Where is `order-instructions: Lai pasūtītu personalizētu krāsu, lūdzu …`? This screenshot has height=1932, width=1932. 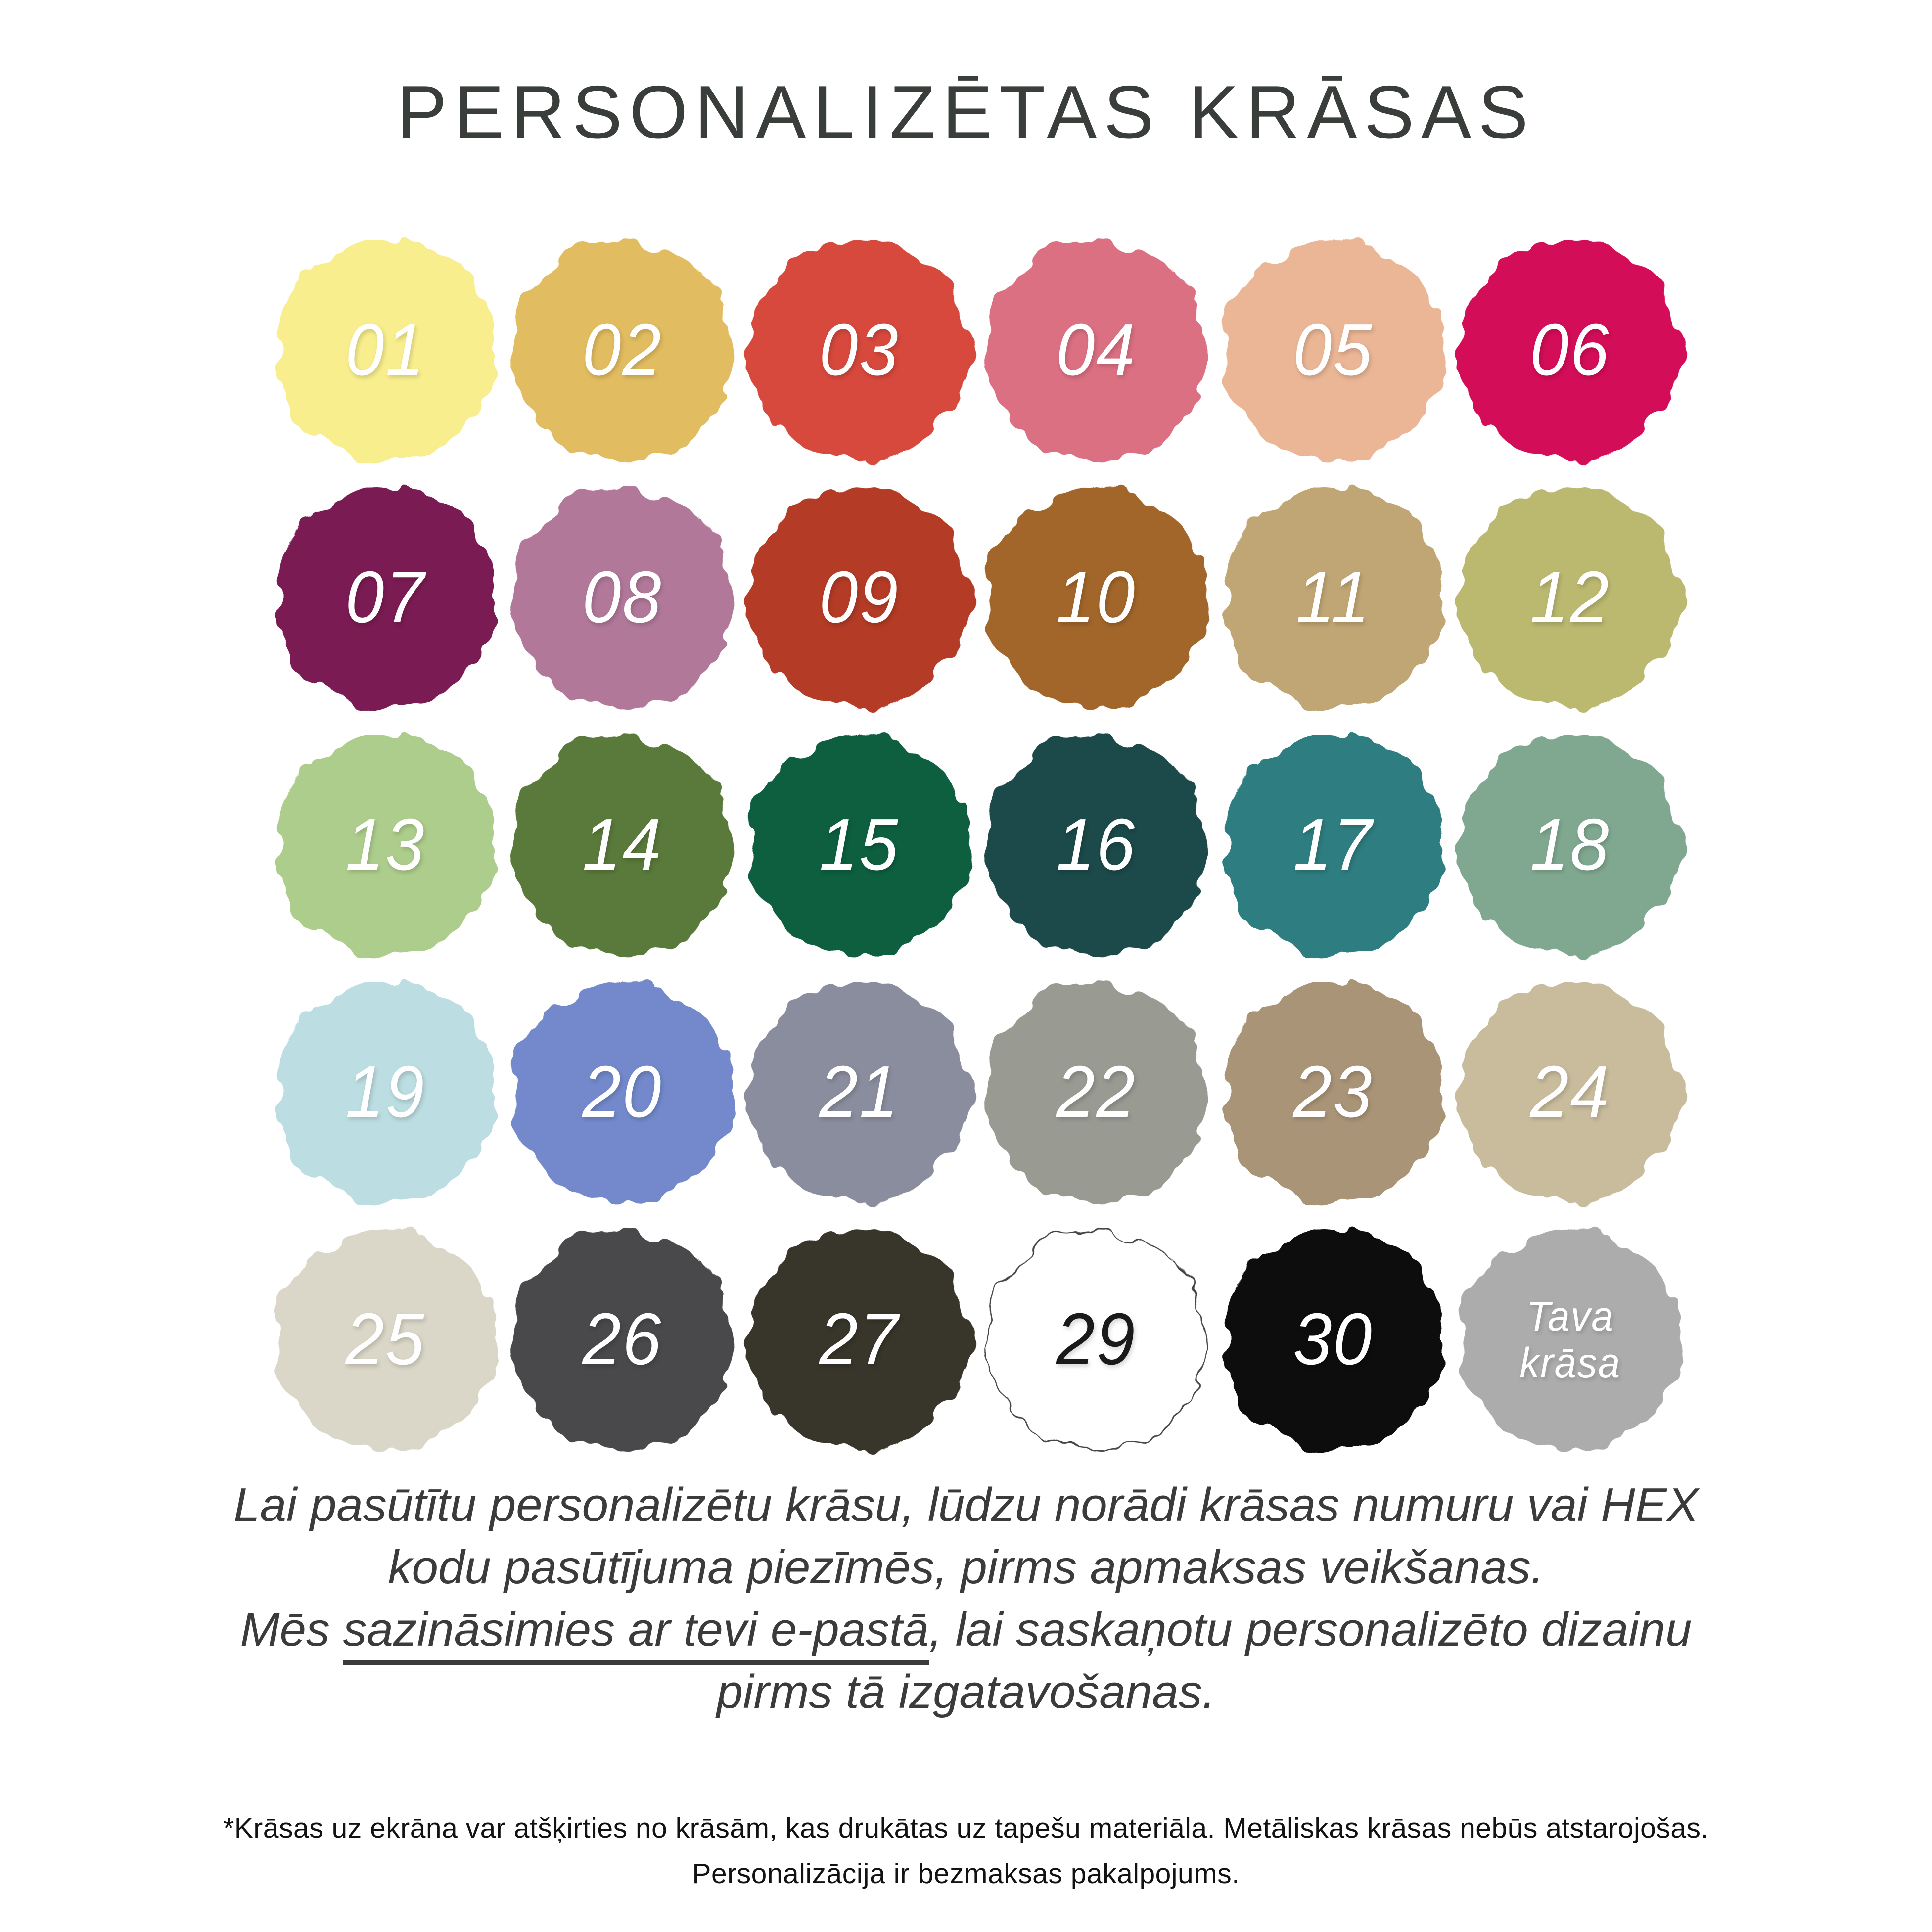 order-instructions: Lai pasūtītu personalizētu krāsu, lūdzu … is located at coordinates (966, 1598).